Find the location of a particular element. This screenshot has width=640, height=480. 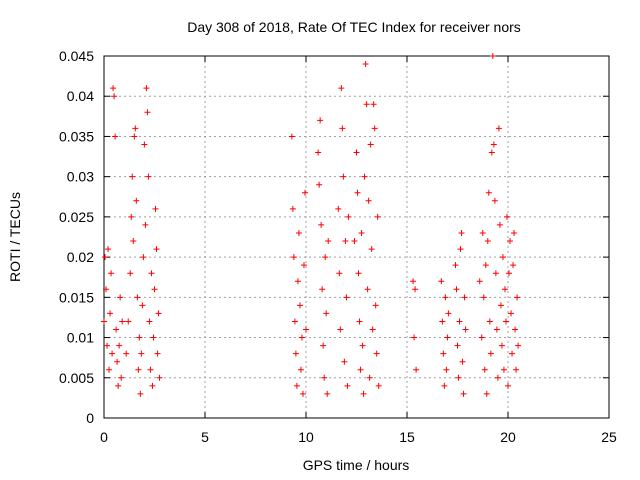

y-tick-label: 0.015 is located at coordinates (76, 297).